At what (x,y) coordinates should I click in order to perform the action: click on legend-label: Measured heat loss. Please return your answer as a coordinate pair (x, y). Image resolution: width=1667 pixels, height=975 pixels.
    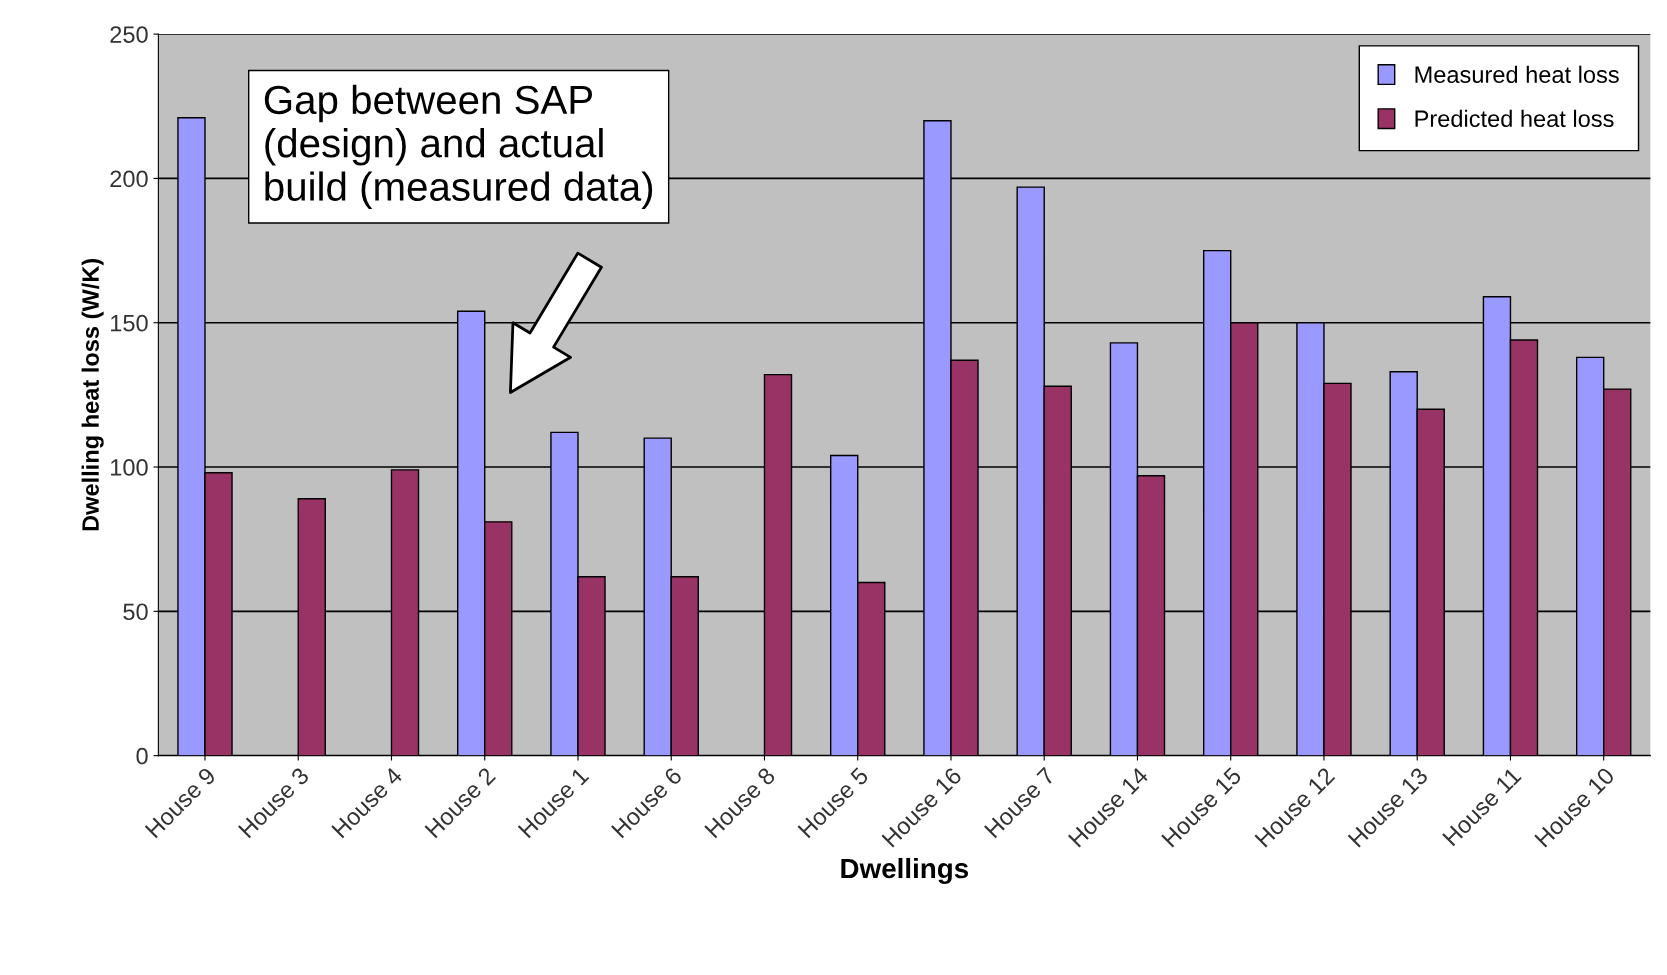
    Looking at the image, I should click on (1517, 74).